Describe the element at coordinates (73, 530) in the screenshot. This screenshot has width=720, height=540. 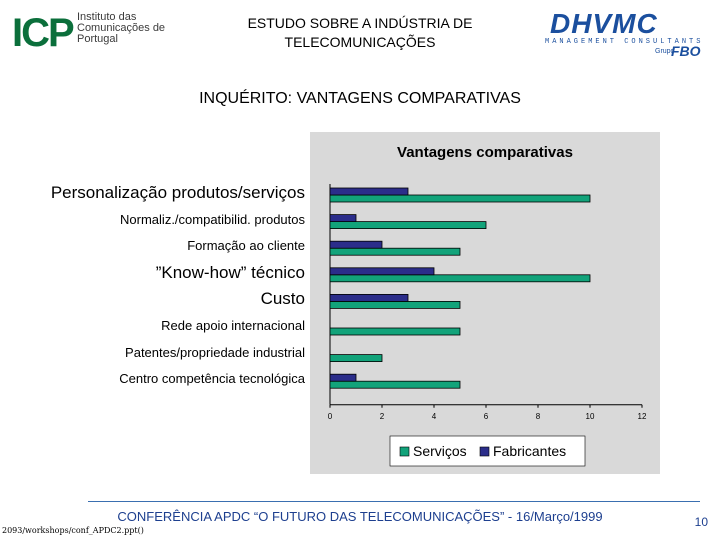
I see `footer-file-path: 2093/workshops/conf_APDC2.ppt()` at that location.